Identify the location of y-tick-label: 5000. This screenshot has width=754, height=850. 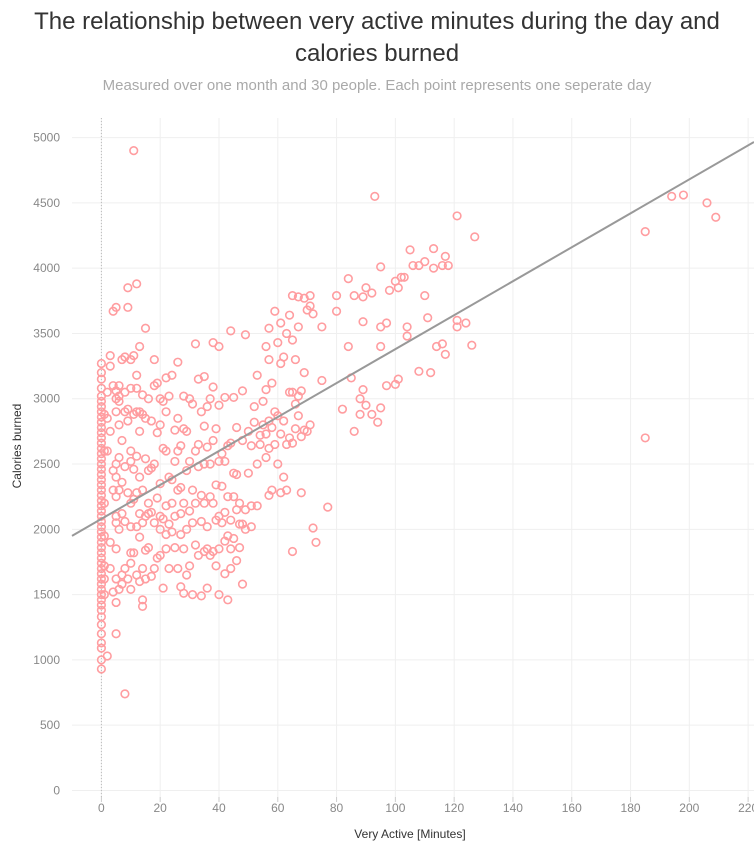
(46, 138).